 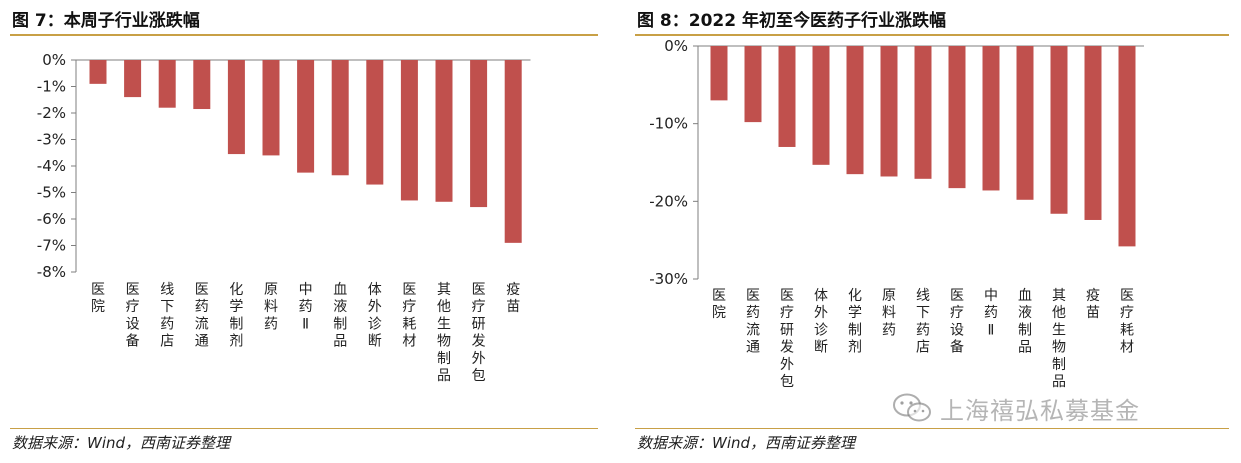 I want to click on y-tick-label: -20%, so click(x=668, y=201).